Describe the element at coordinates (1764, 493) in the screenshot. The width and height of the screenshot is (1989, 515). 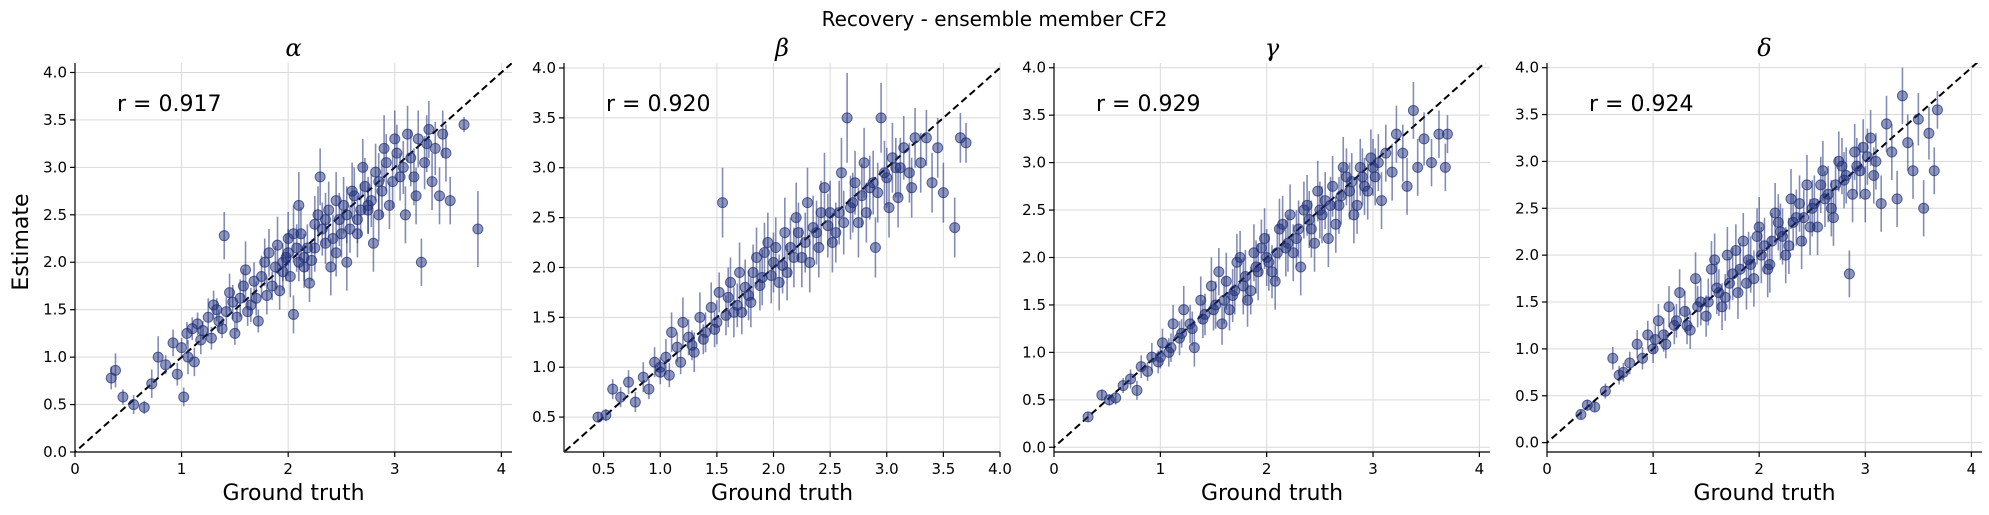
I see `x-axis-label: Ground truth` at that location.